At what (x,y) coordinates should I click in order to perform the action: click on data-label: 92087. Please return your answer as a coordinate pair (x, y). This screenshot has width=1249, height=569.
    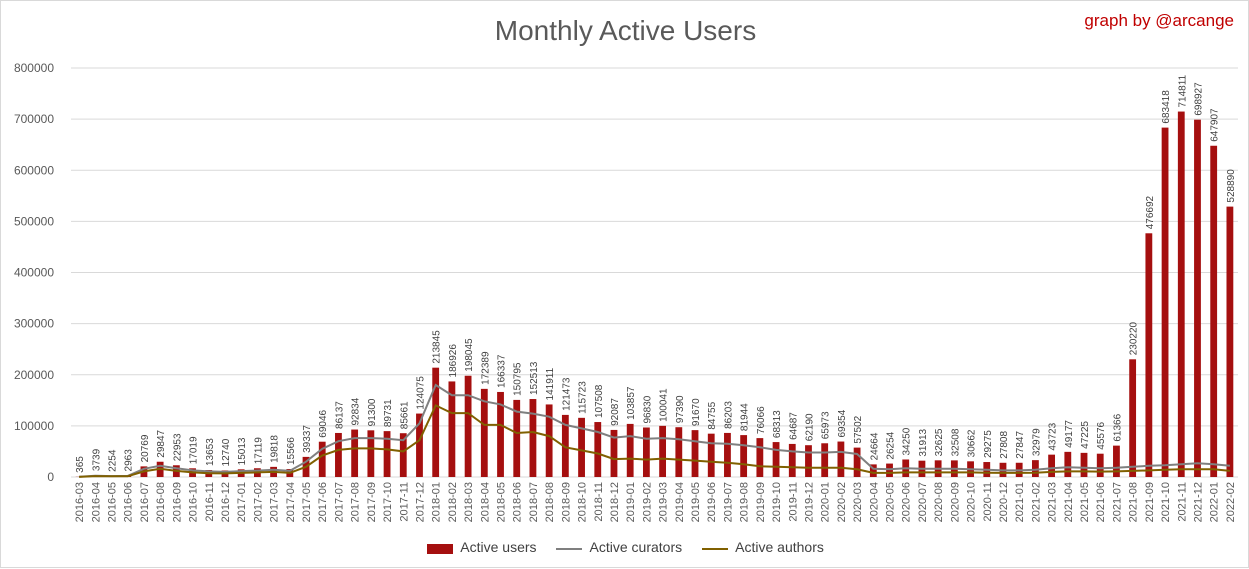
    Looking at the image, I should click on (615, 412).